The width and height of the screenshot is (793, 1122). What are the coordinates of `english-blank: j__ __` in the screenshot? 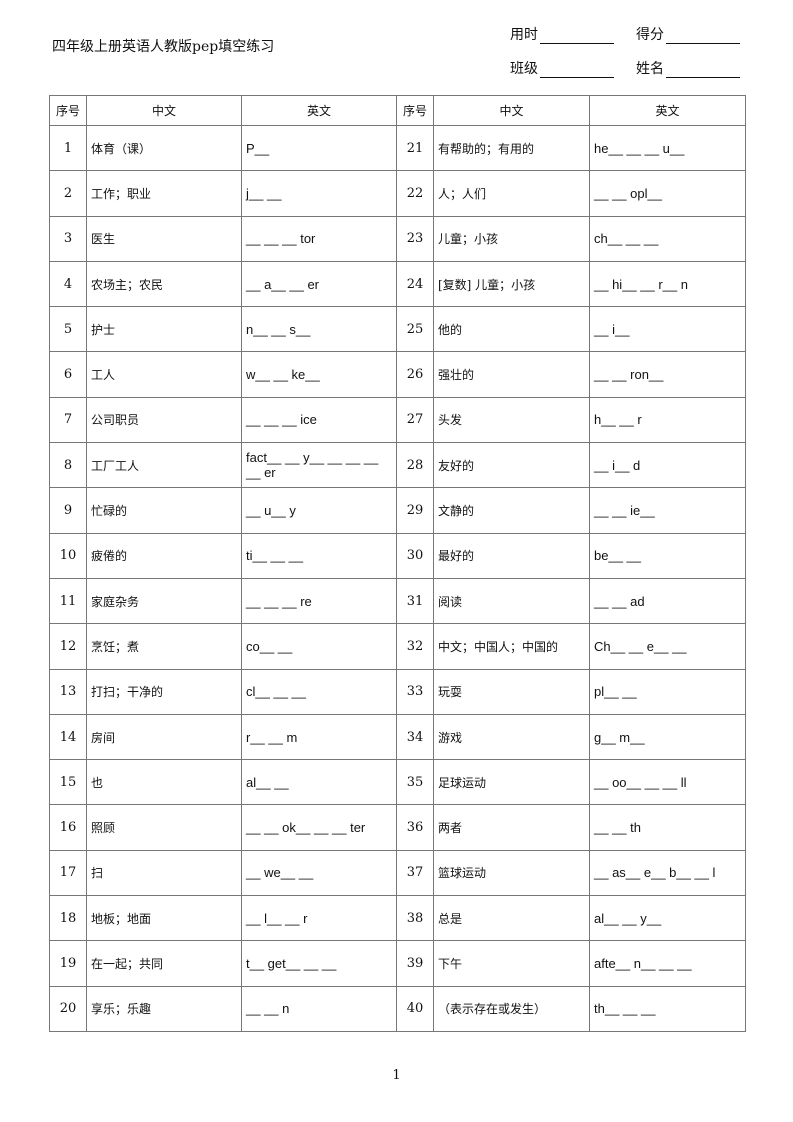 It's located at (319, 193).